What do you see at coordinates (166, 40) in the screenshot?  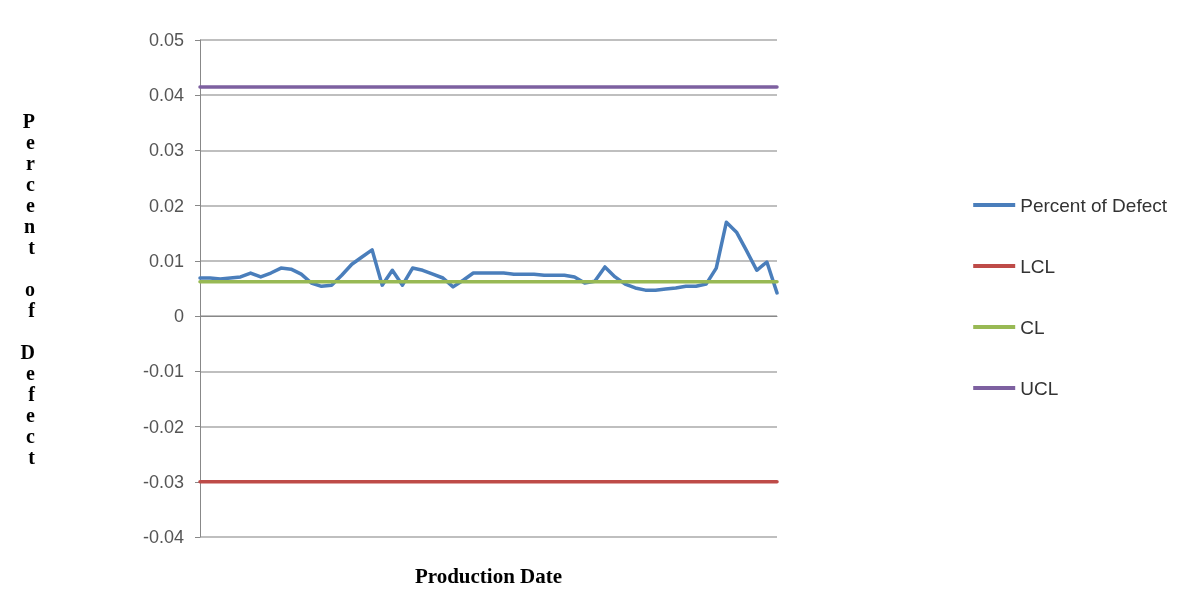 I see `y-tick-label: 0.05` at bounding box center [166, 40].